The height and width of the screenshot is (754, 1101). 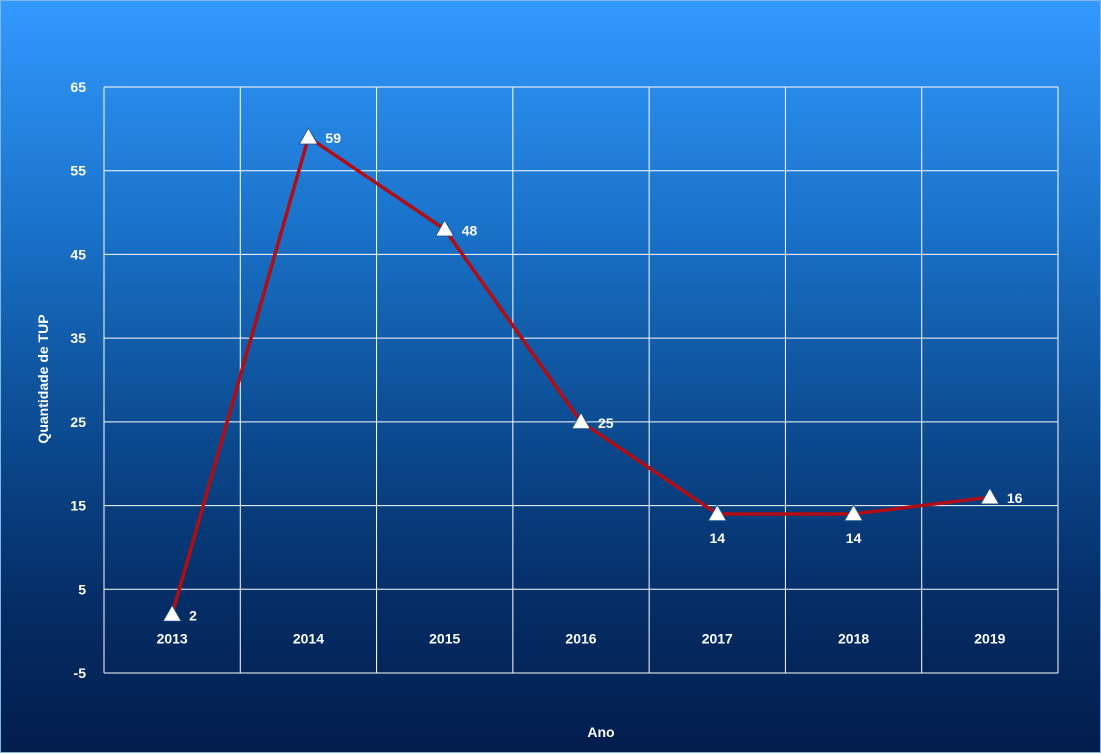 What do you see at coordinates (308, 639) in the screenshot?
I see `x-category-label: 2014` at bounding box center [308, 639].